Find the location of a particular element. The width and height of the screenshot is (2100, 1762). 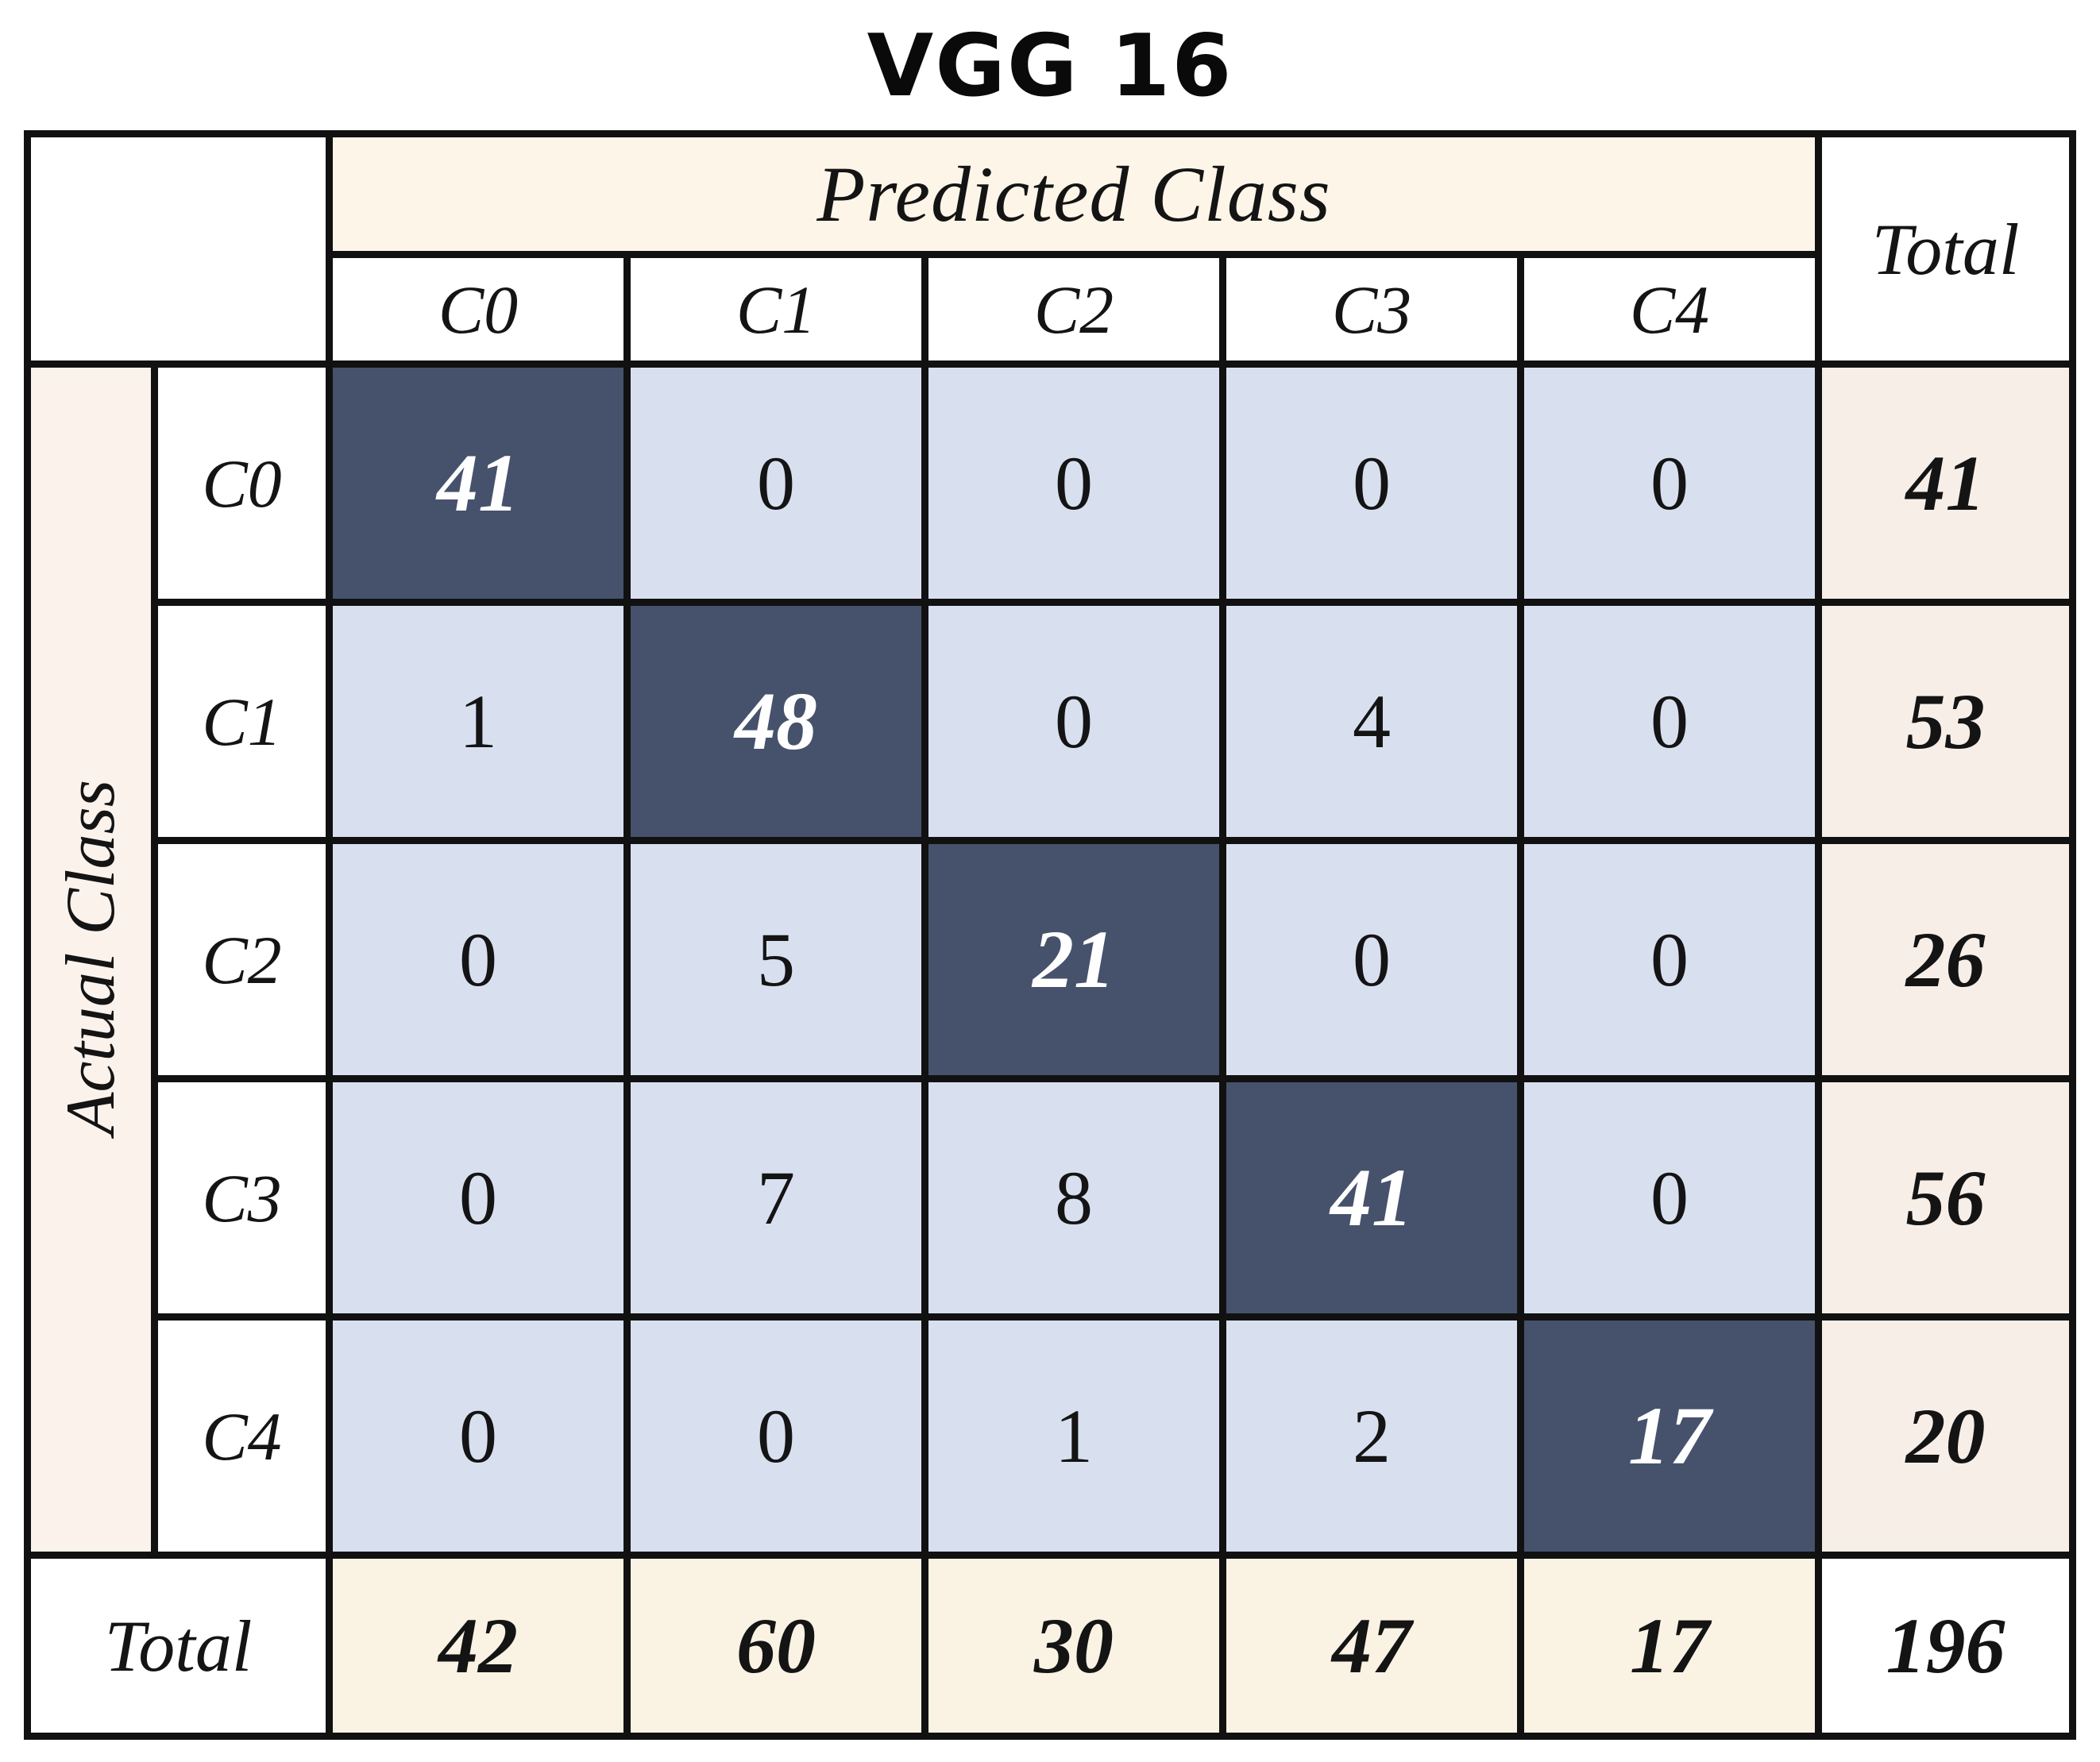

col-total-C4: 17 is located at coordinates (1669, 1646).